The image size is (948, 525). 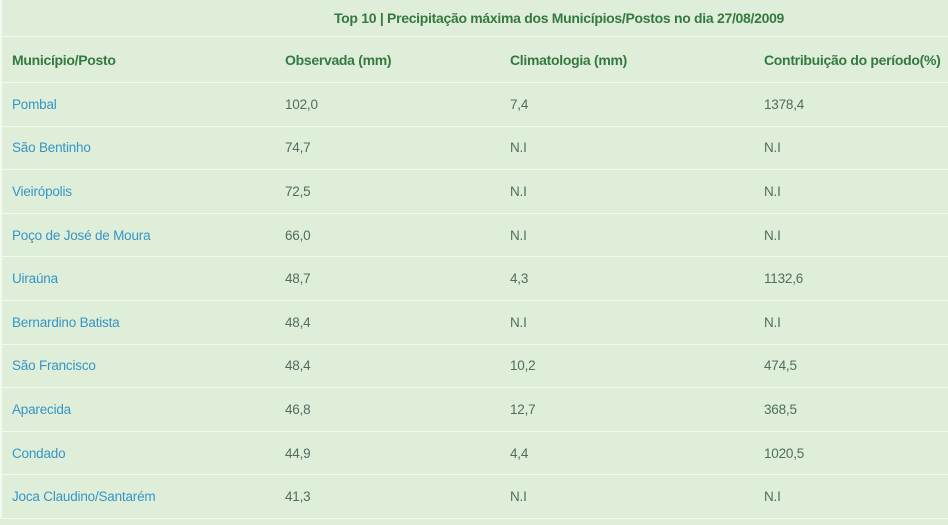 I want to click on column-header-contribuicao: Contribuição do período(%), so click(x=851, y=60).